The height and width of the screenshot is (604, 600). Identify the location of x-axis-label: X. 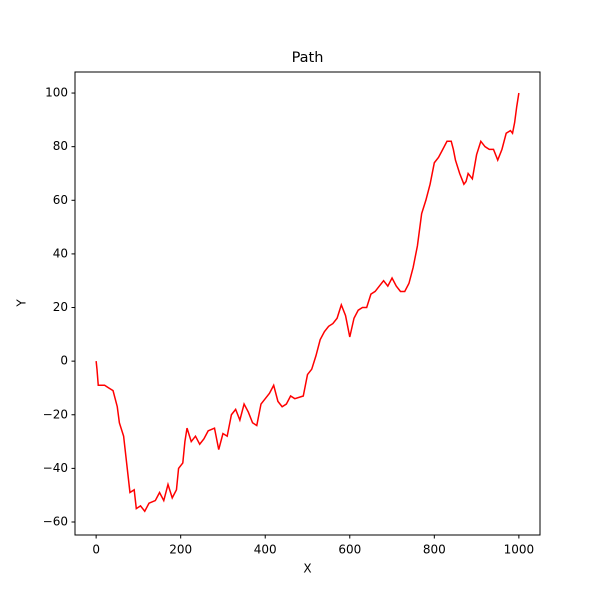
(307, 569).